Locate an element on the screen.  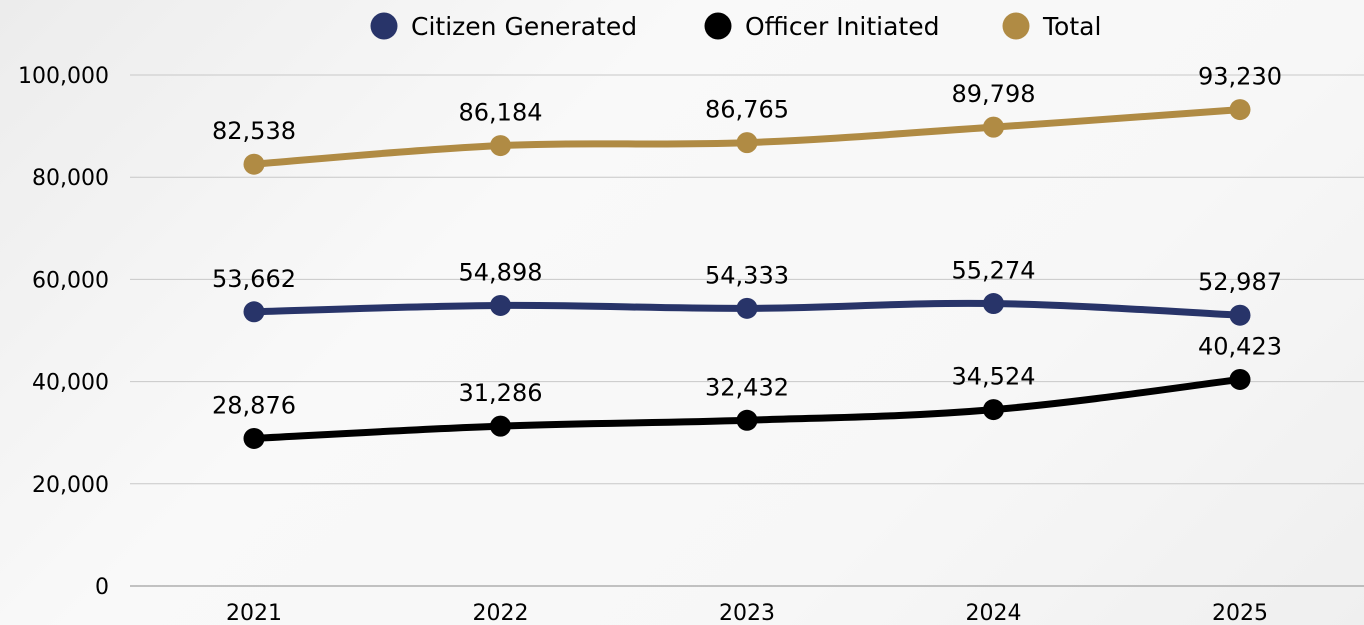
legend-label-total: Total is located at coordinates (1071, 26).